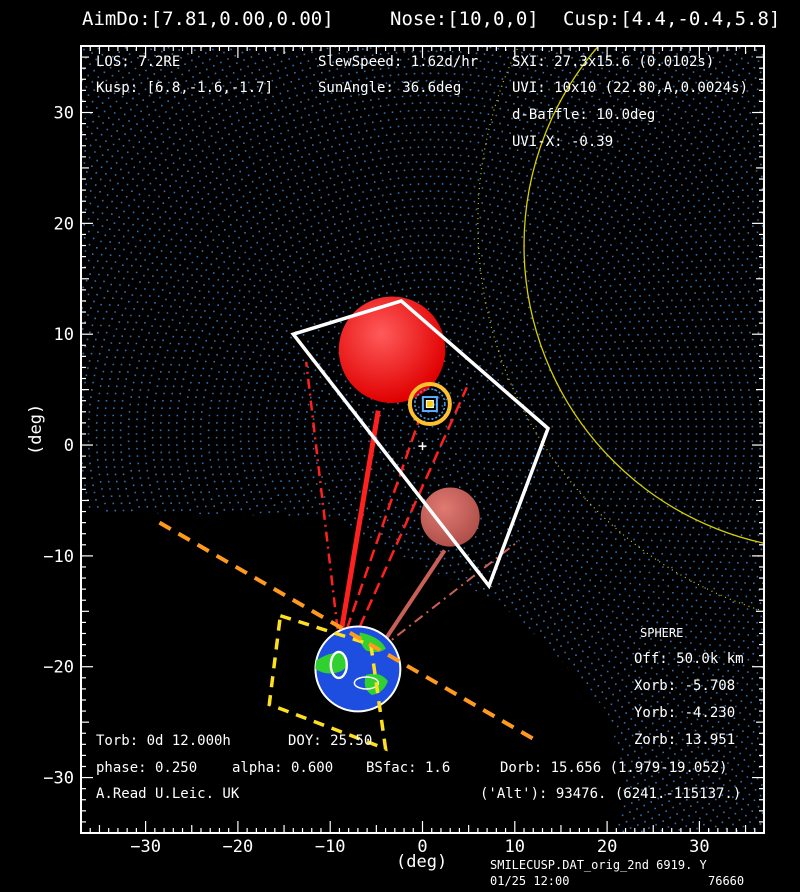 This screenshot has width=800, height=892. What do you see at coordinates (422, 847) in the screenshot?
I see `x-tick-label: 0` at bounding box center [422, 847].